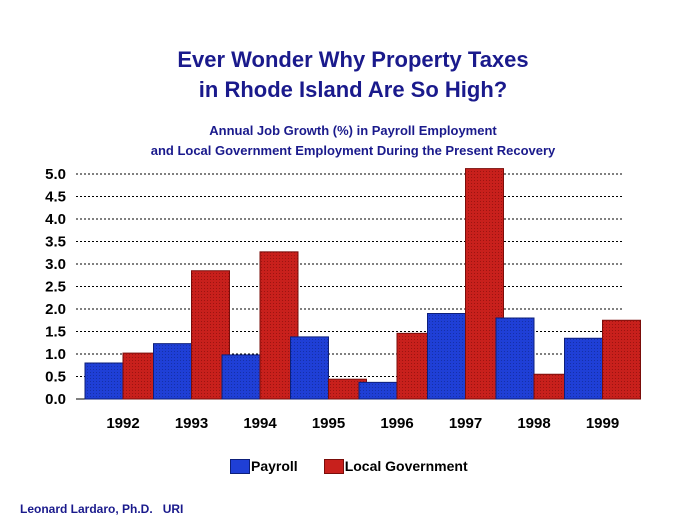  I want to click on y-tick-label: 0.0, so click(55, 399).